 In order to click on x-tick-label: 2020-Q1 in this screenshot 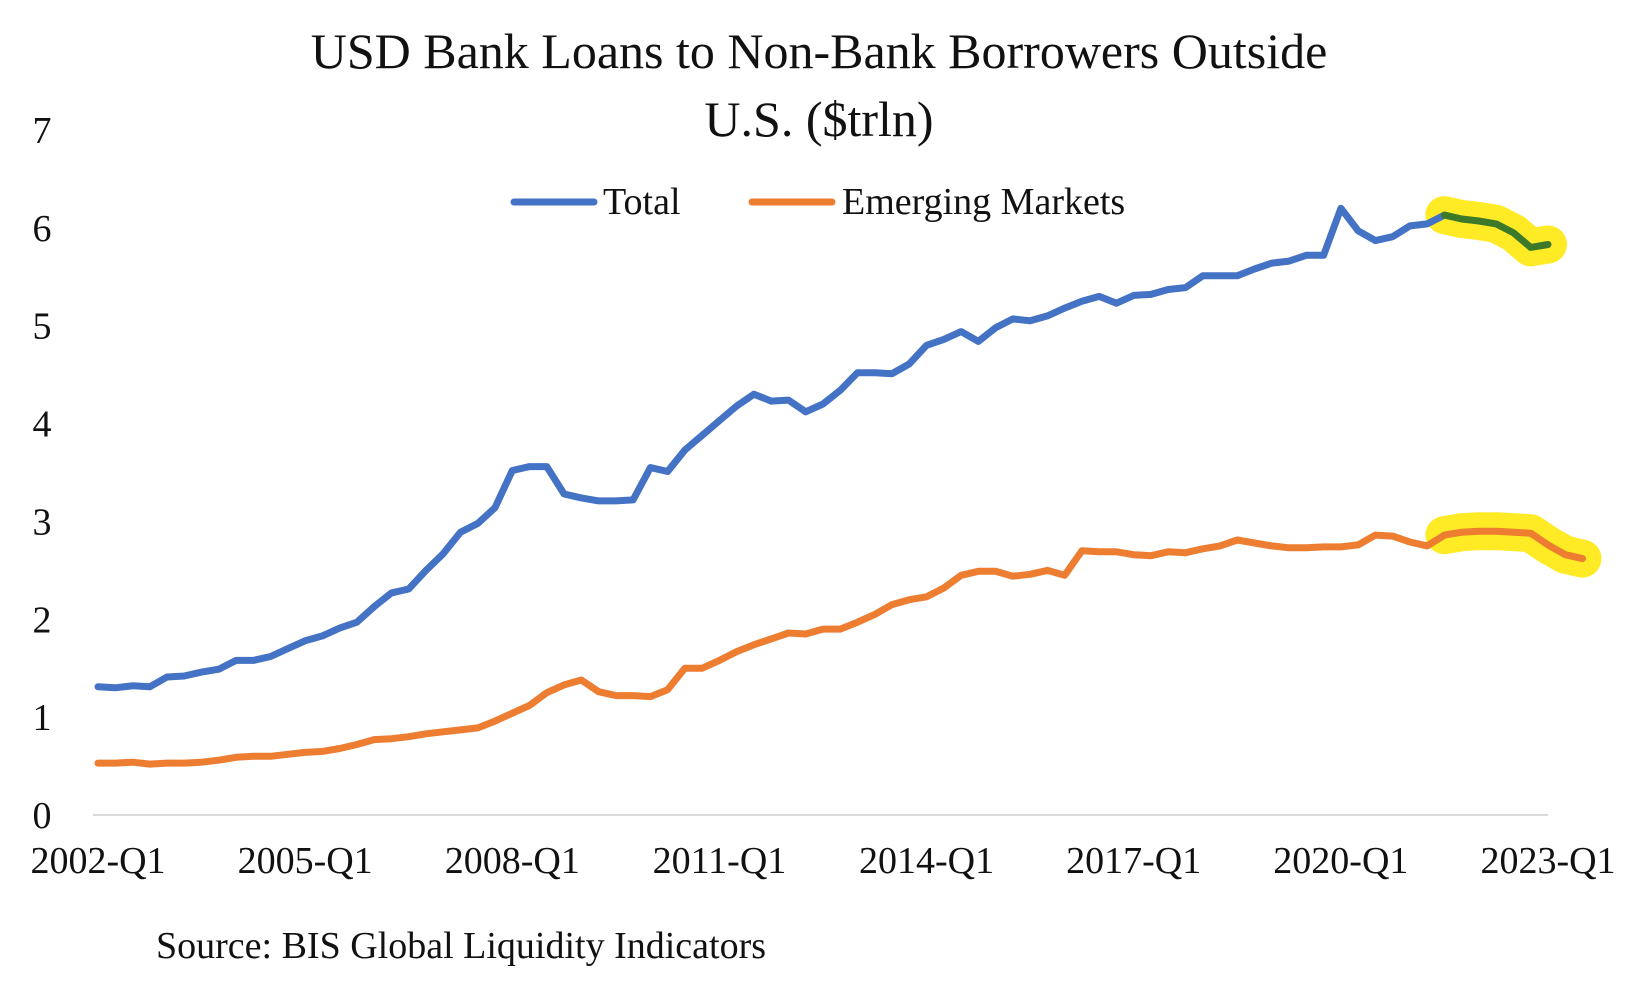, I will do `click(1340, 861)`.